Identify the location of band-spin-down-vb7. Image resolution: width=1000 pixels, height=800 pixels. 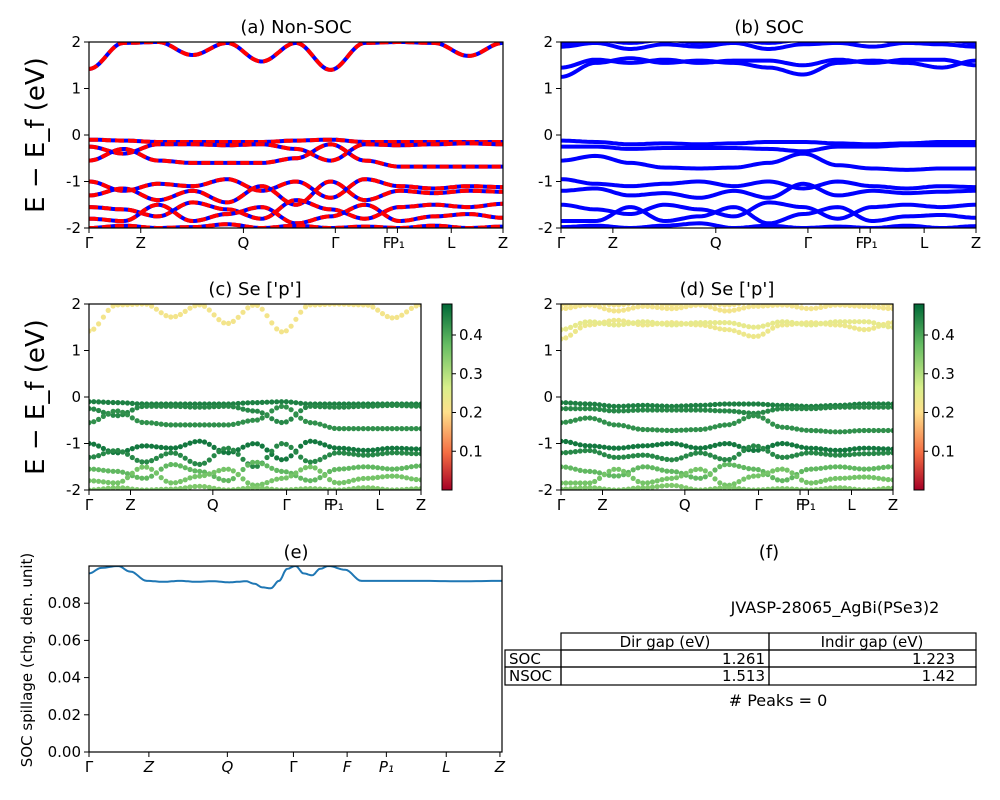
(296, 214).